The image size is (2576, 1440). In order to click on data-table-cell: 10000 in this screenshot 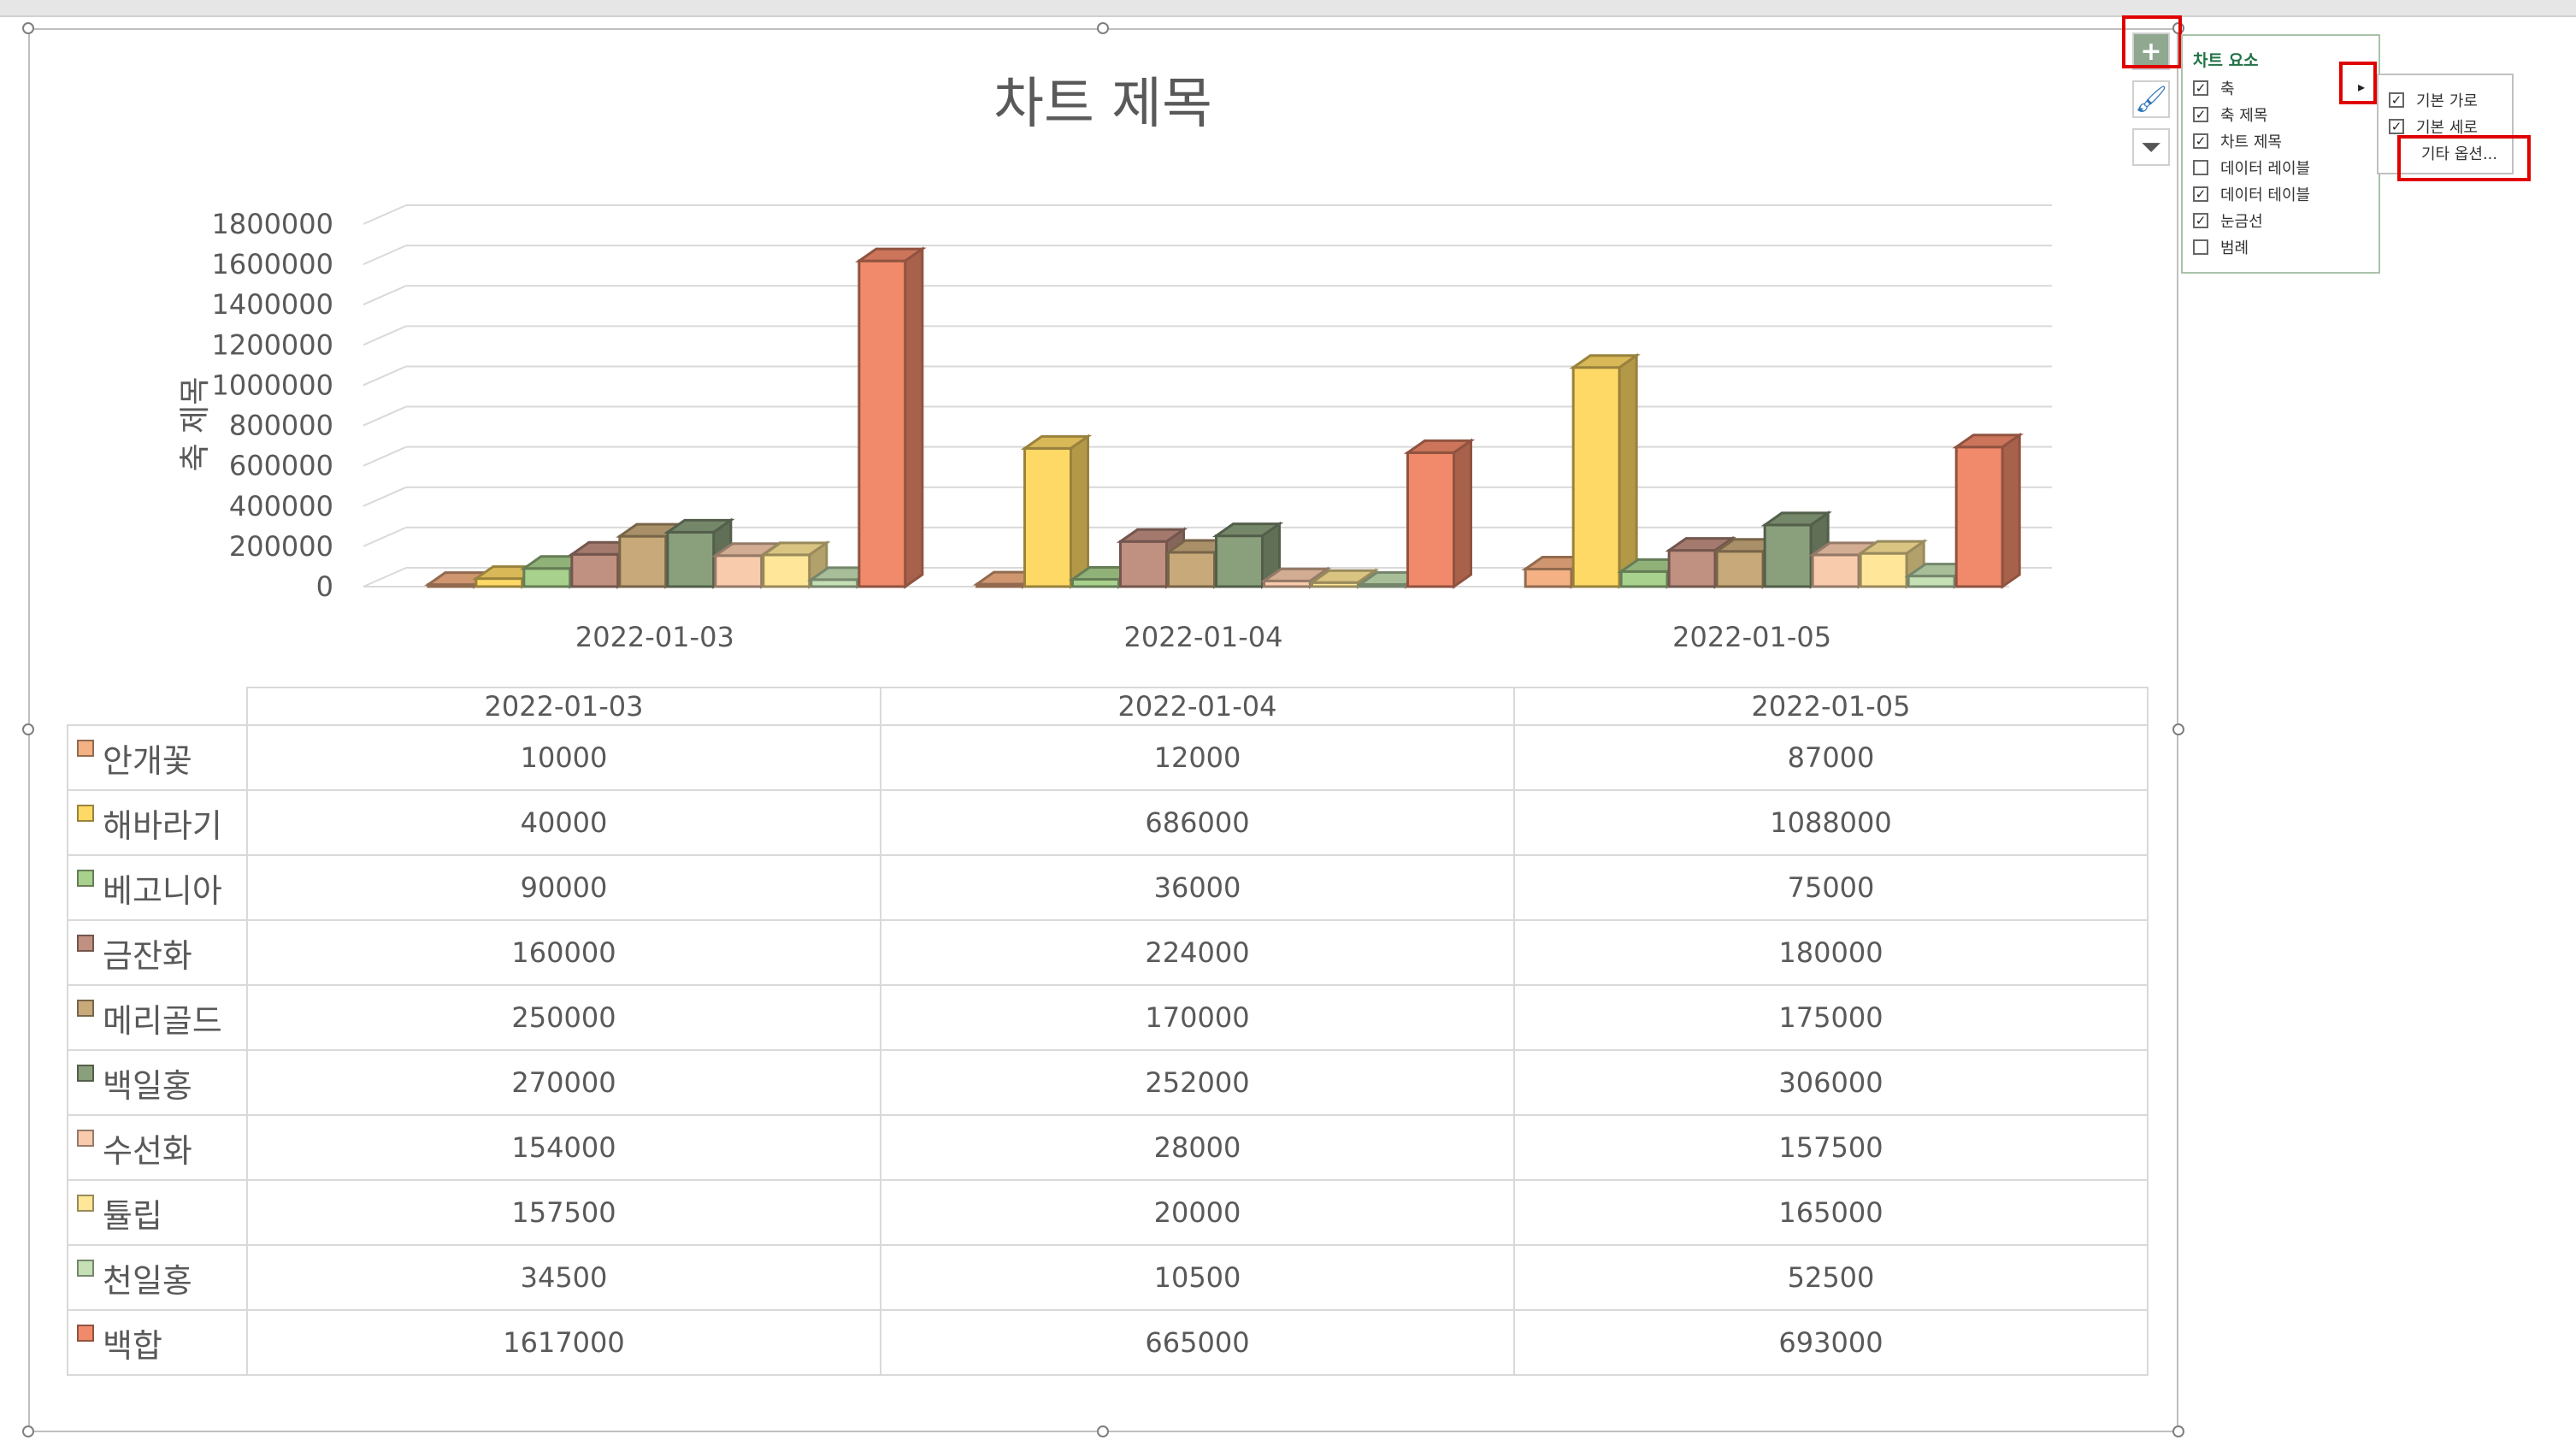, I will do `click(563, 757)`.